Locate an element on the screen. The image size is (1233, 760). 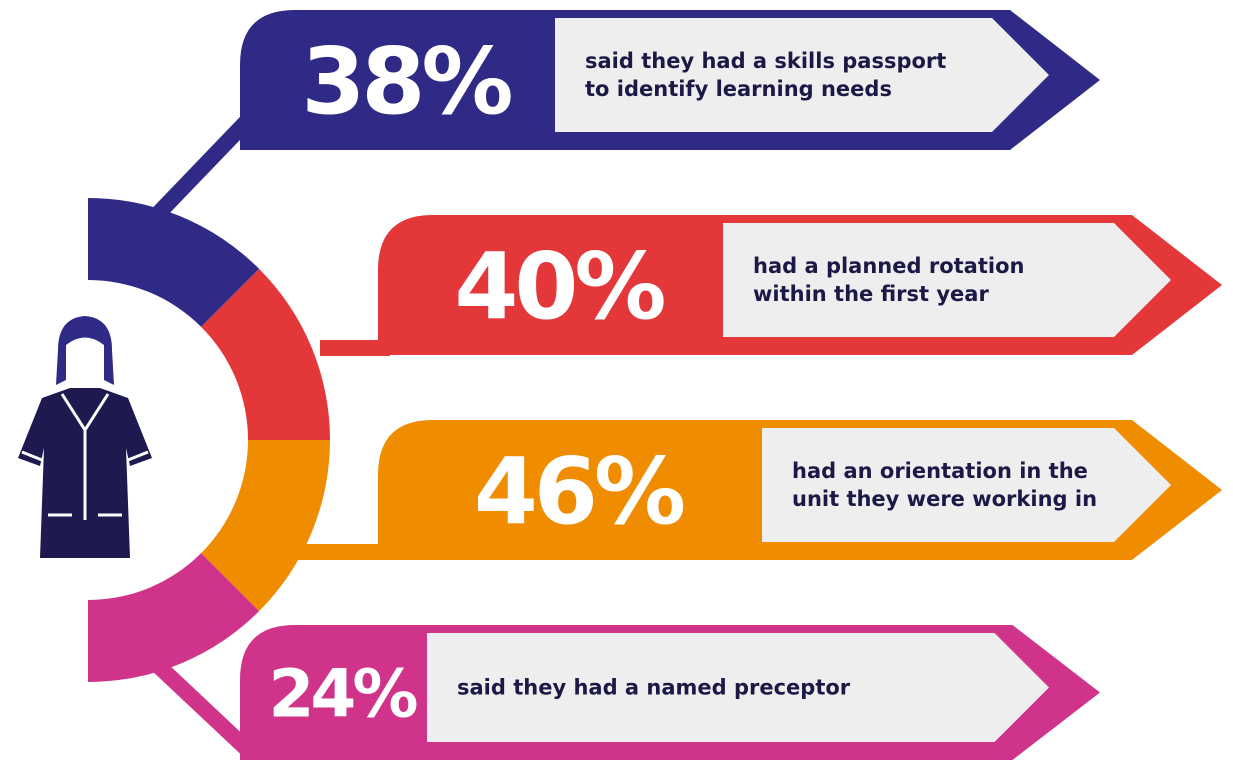
collar is located at coordinates (85, 456).